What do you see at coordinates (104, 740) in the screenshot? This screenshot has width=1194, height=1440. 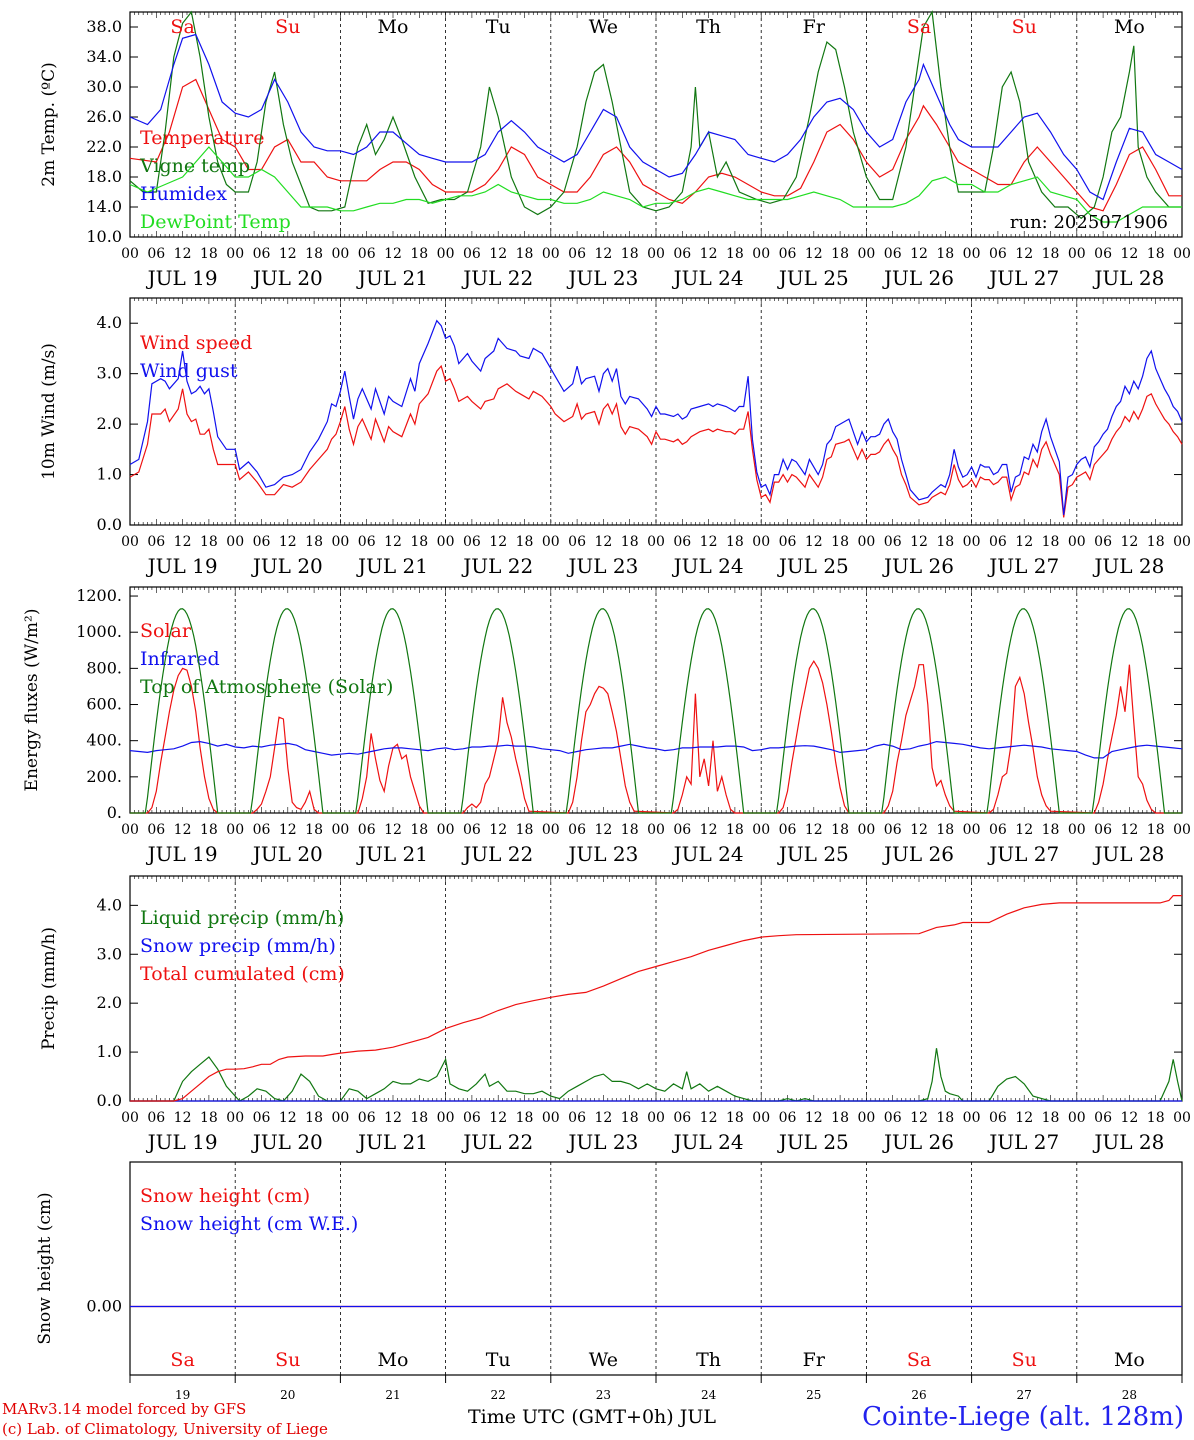 I see `y-tick-label: 400.` at bounding box center [104, 740].